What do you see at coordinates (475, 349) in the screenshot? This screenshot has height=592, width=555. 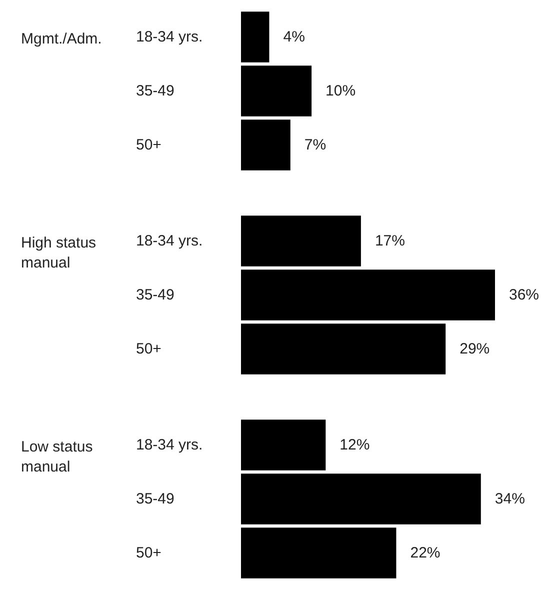 I see `data-label: 29%` at bounding box center [475, 349].